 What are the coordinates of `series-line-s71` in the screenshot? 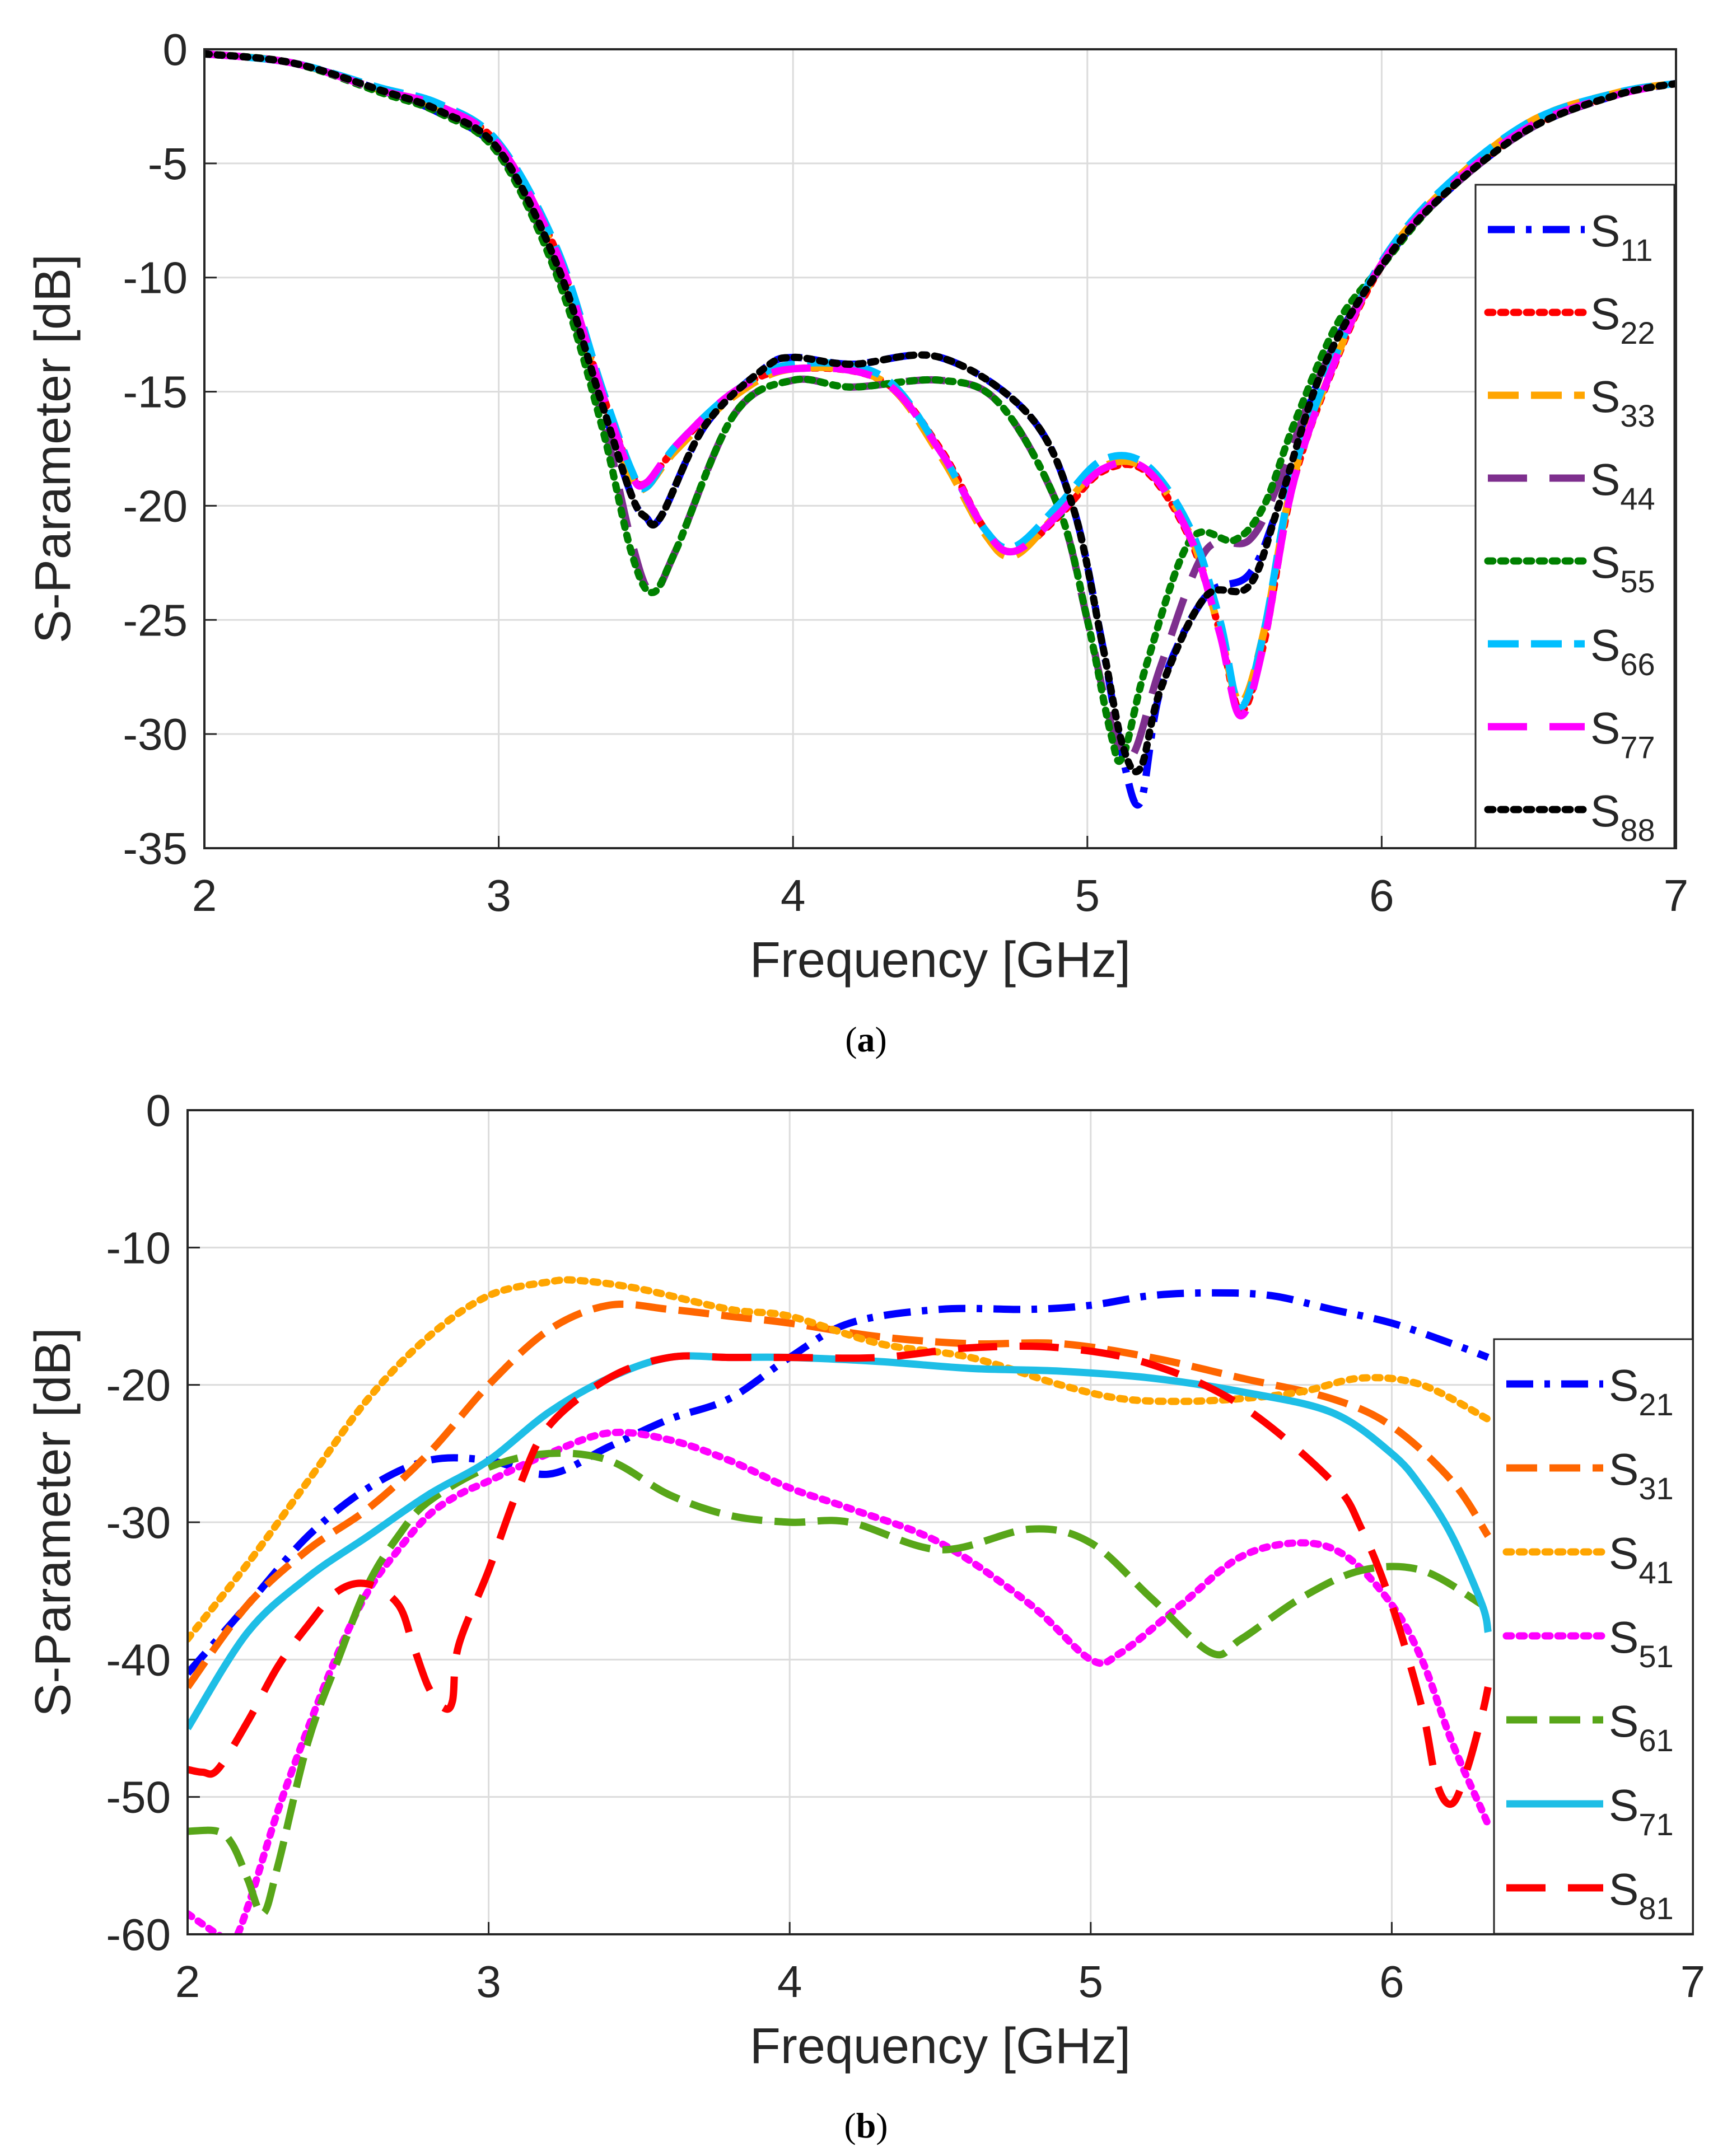 It's located at (840, 1541).